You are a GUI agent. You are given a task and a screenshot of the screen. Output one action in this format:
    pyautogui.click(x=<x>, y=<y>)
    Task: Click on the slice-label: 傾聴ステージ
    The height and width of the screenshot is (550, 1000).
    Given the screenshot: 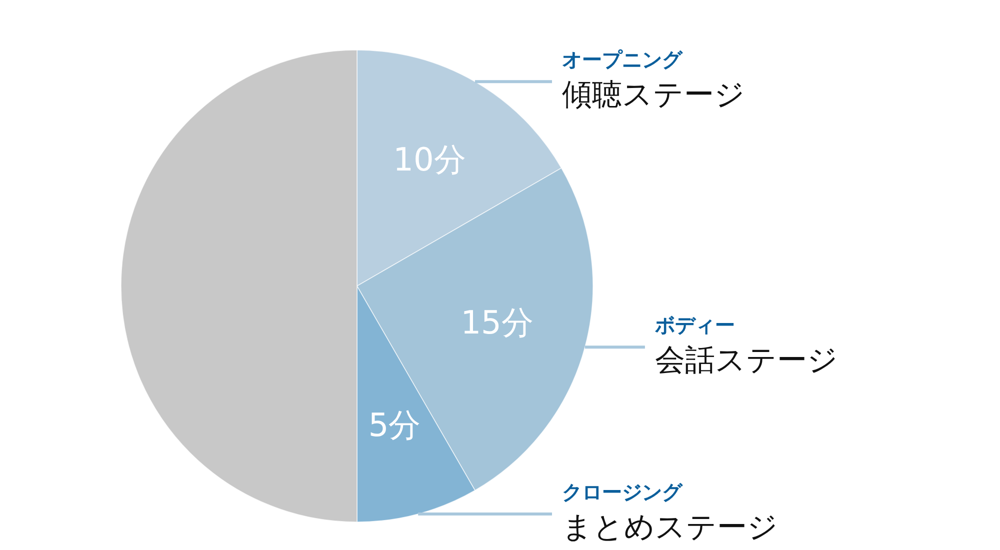 What is the action you would take?
    pyautogui.click(x=653, y=95)
    